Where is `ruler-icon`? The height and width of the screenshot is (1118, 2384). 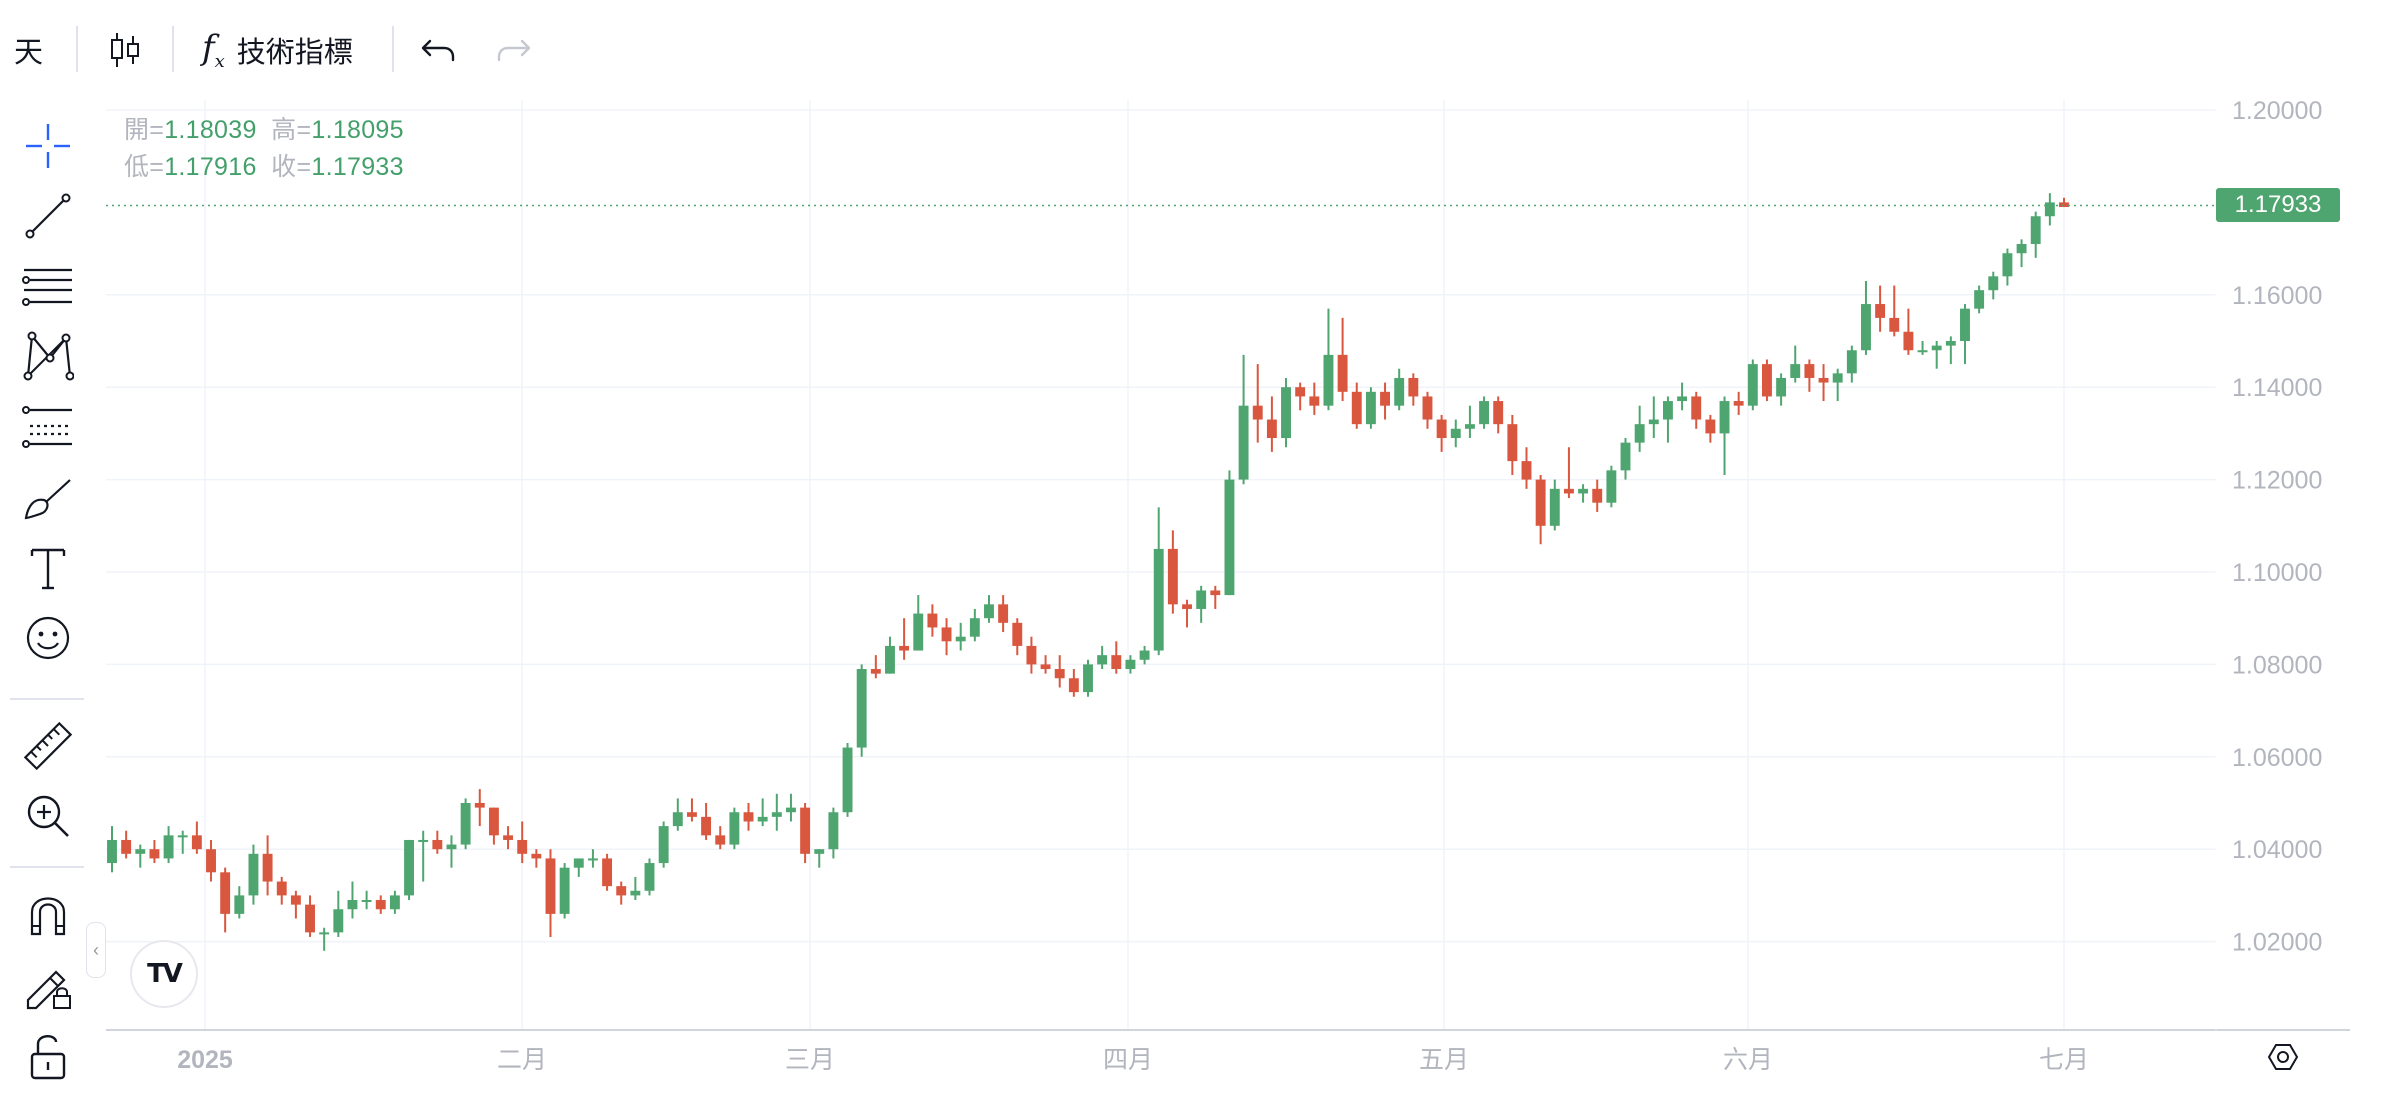 ruler-icon is located at coordinates (48, 746).